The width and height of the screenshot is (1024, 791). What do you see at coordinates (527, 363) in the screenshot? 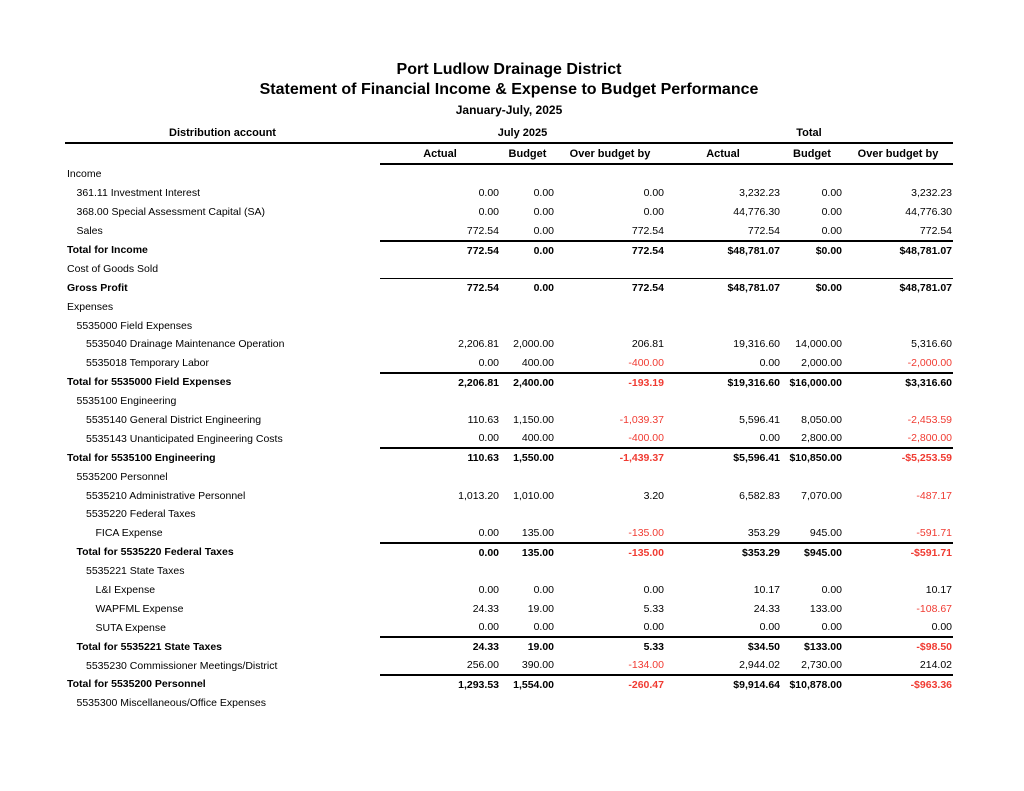
I see `value-cell: 400.00` at bounding box center [527, 363].